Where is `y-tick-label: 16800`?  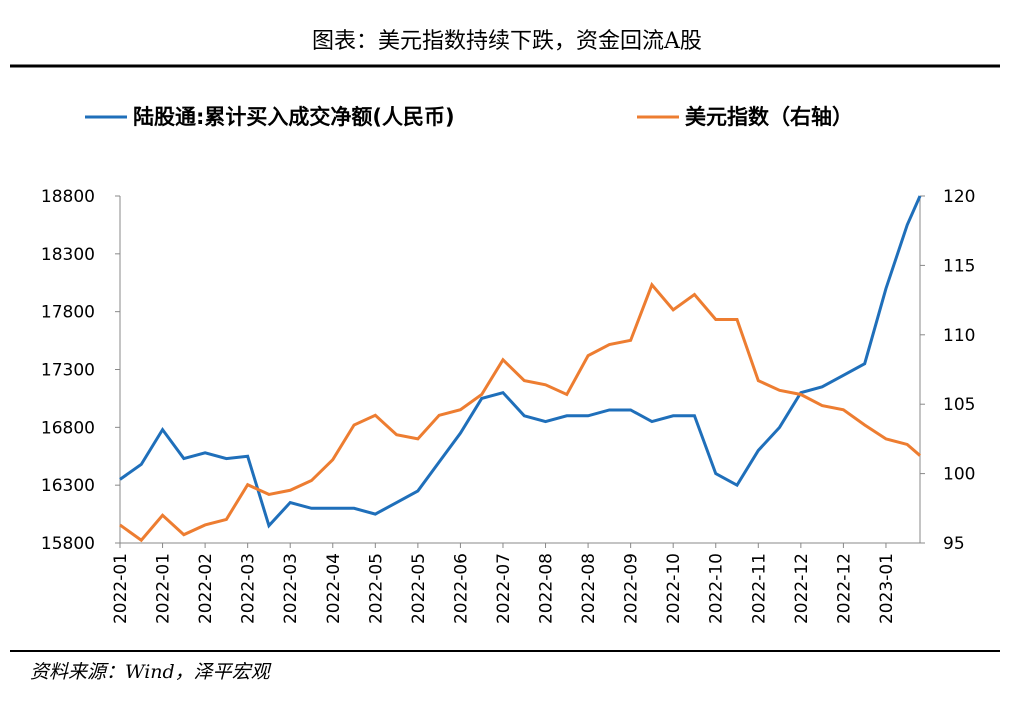
y-tick-label: 16800 is located at coordinates (68, 428).